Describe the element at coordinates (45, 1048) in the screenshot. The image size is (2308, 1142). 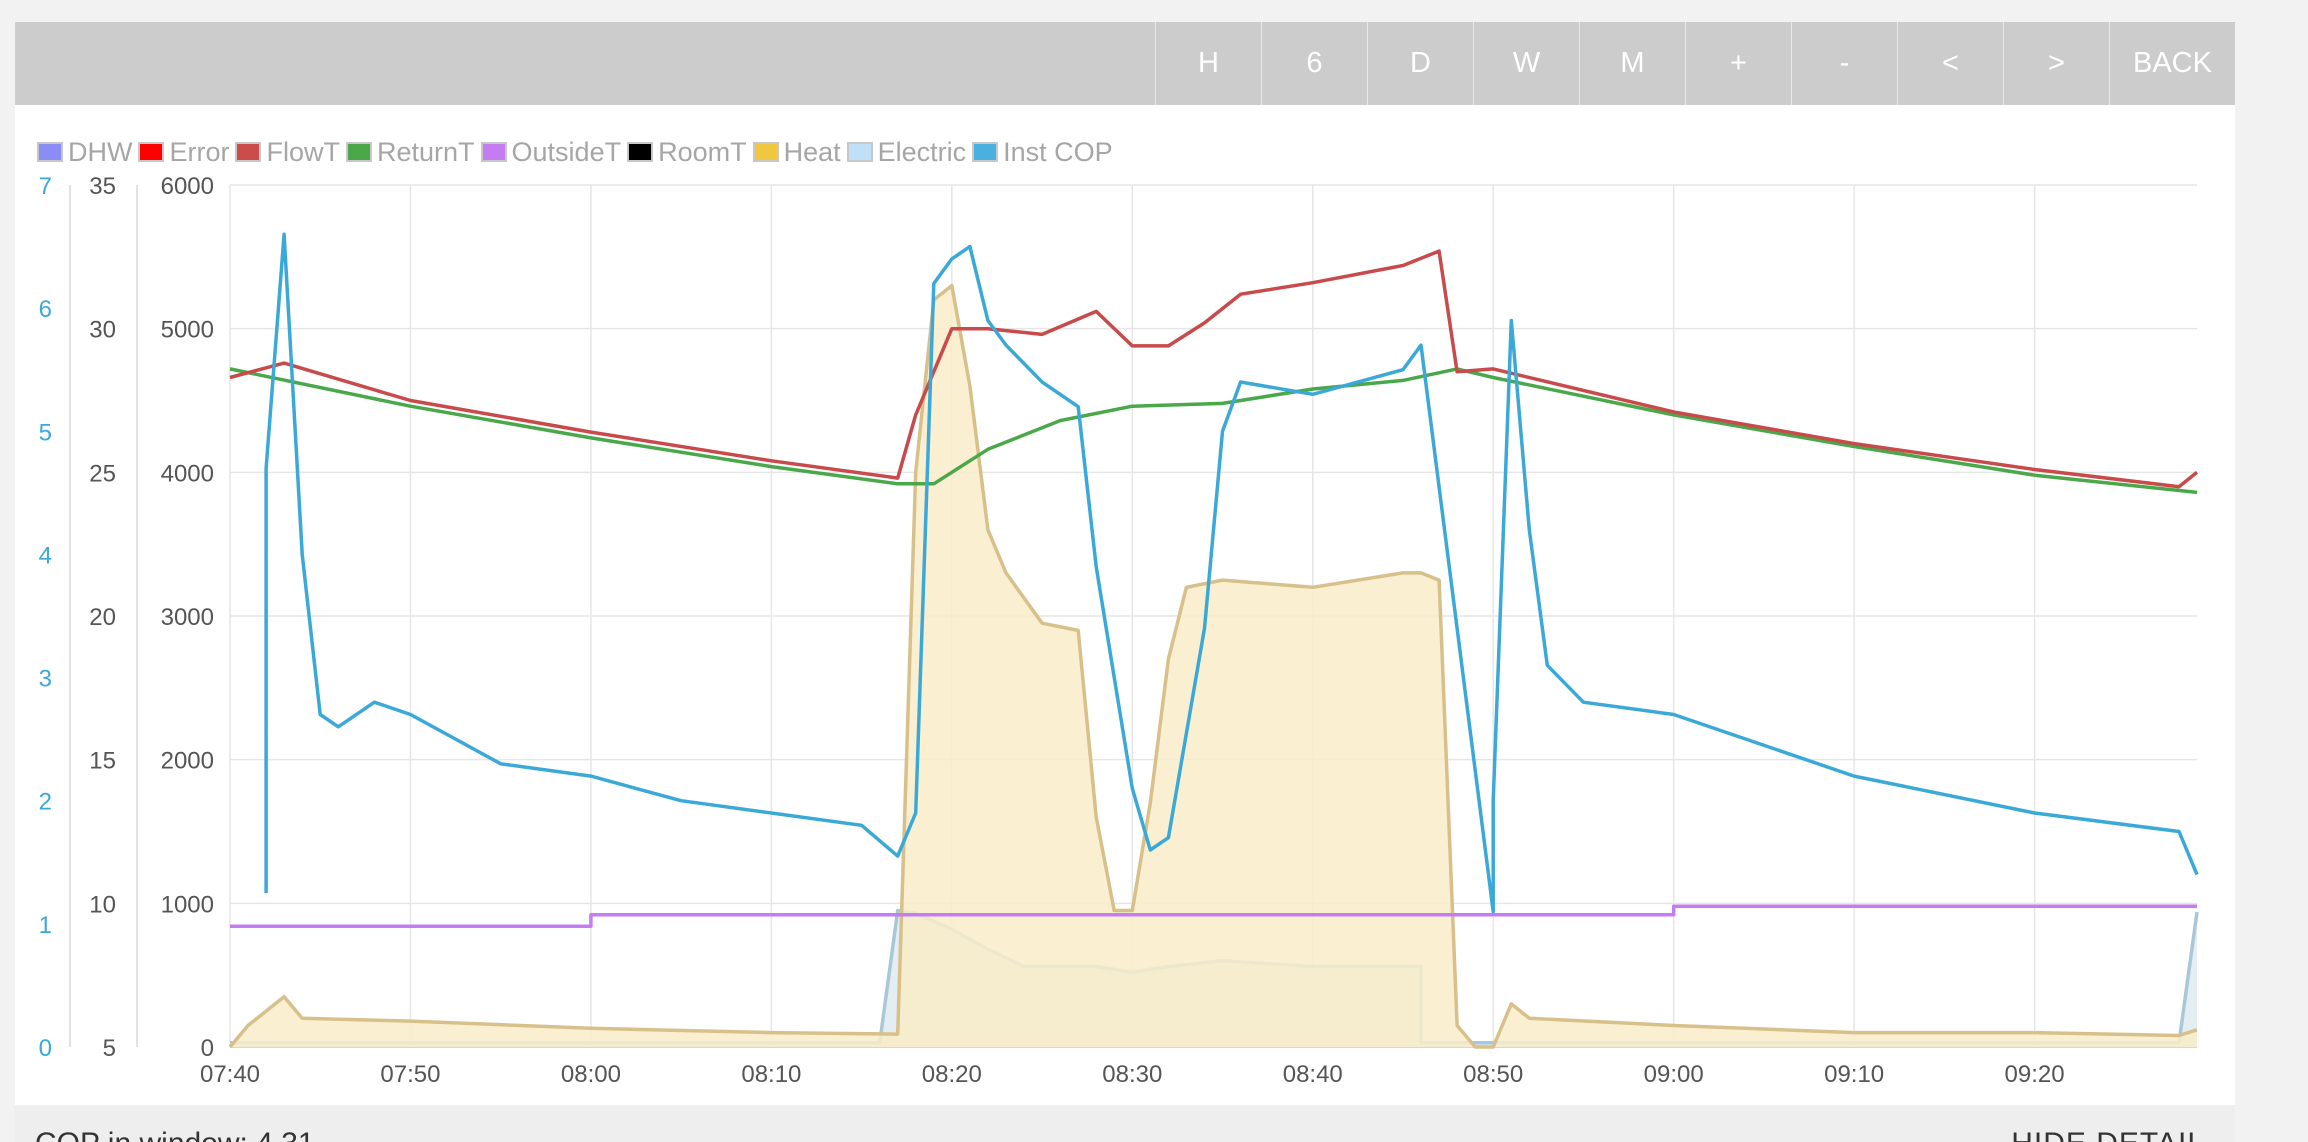
I see `y-tick-label-cop: 0` at that location.